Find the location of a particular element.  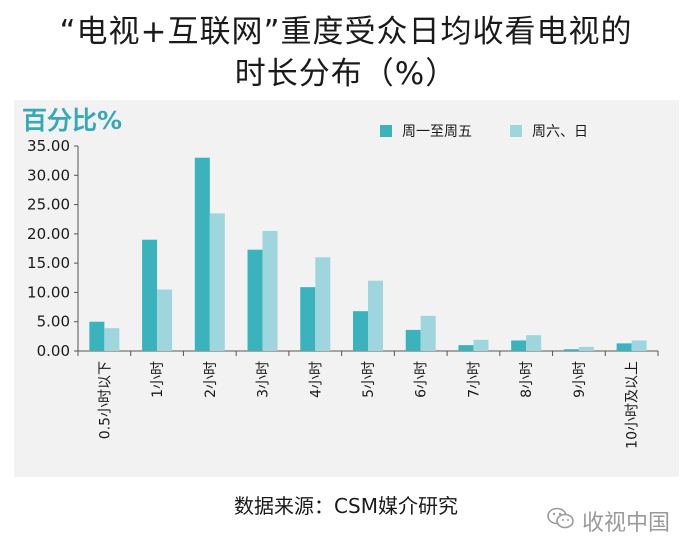

legend-label-weekday: 周一至周五 is located at coordinates (437, 132).